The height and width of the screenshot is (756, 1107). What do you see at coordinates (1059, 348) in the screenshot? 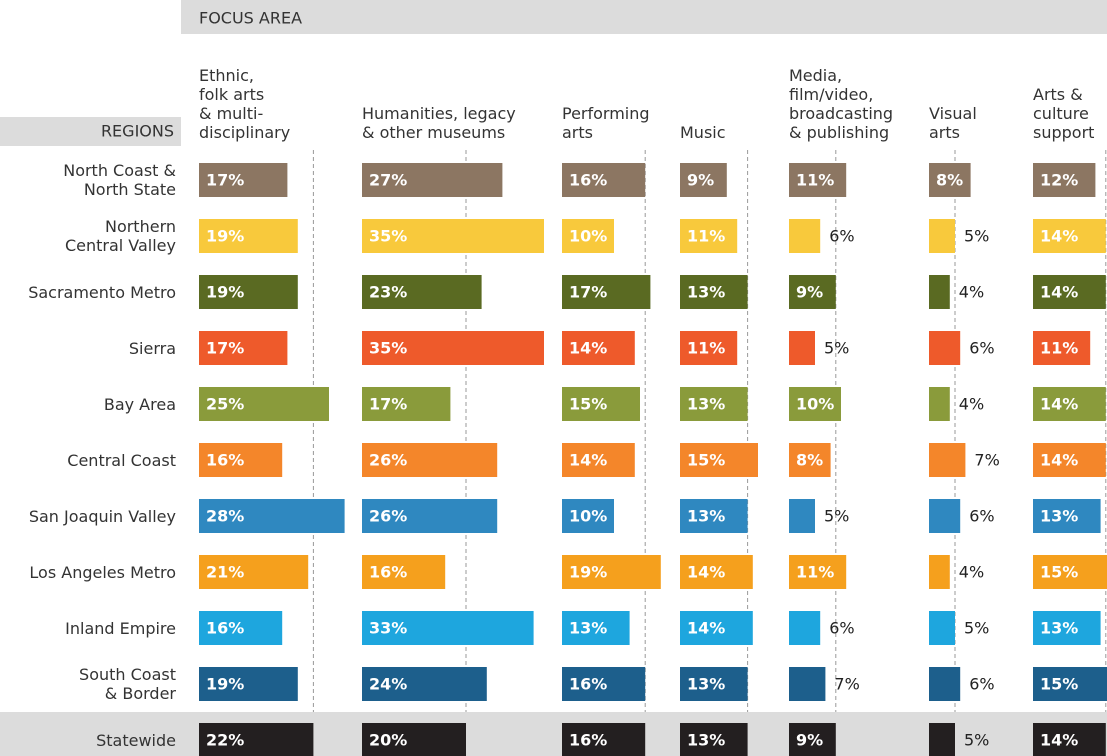
I see `value-label: 11%` at bounding box center [1059, 348].